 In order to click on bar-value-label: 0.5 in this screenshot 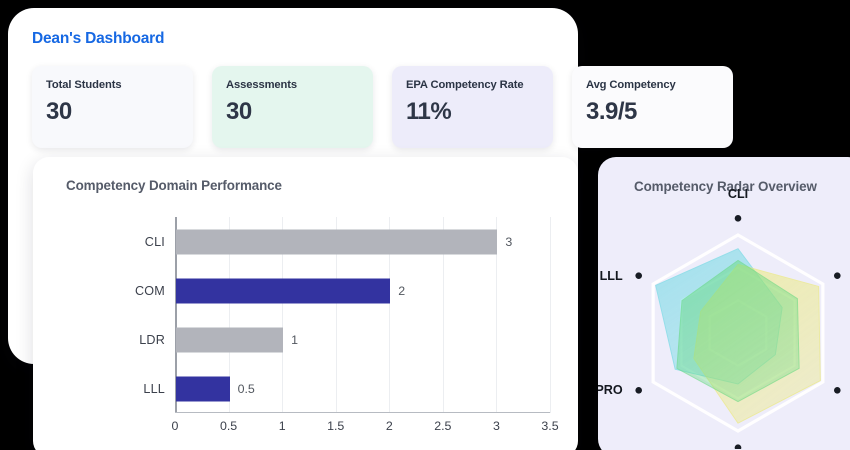, I will do `click(246, 388)`.